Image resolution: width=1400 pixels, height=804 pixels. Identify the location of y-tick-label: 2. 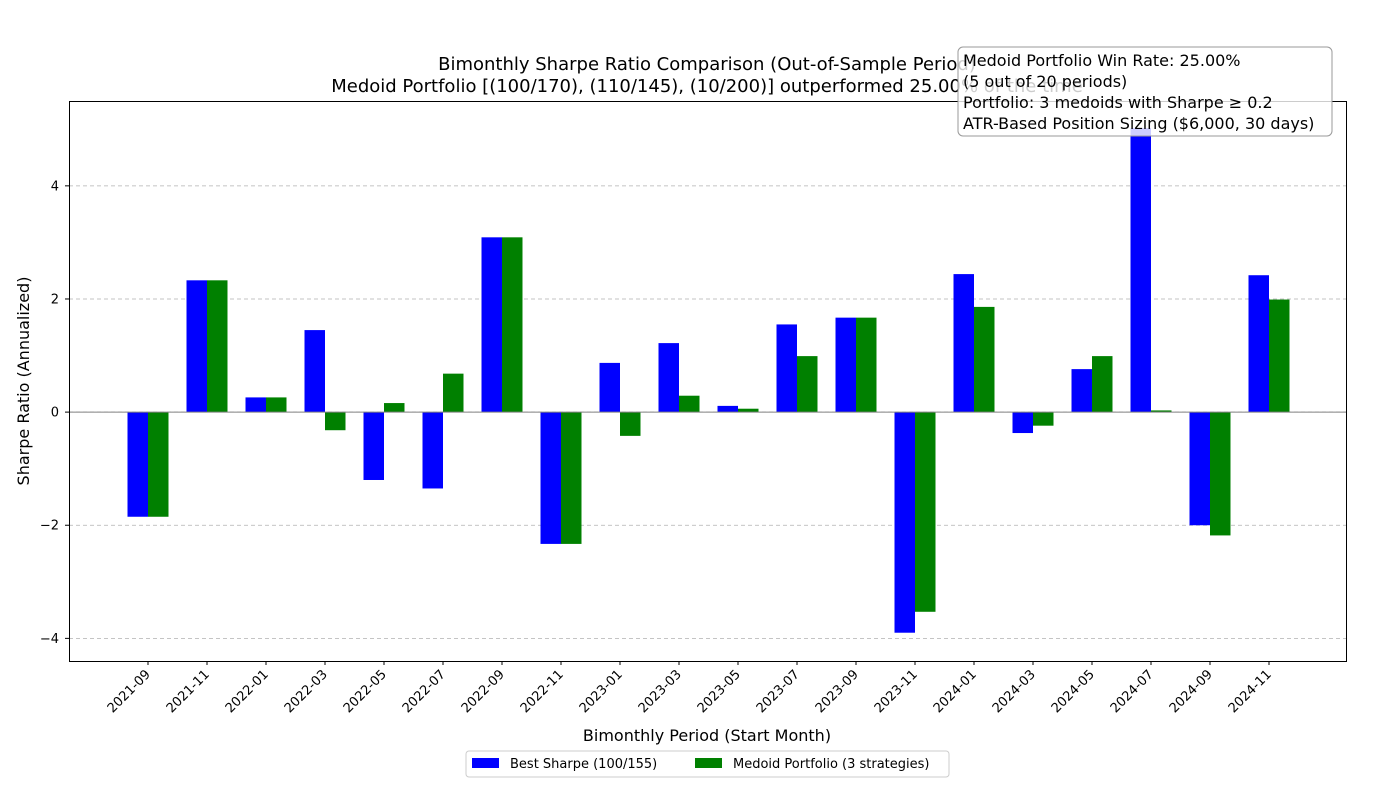
(55, 299).